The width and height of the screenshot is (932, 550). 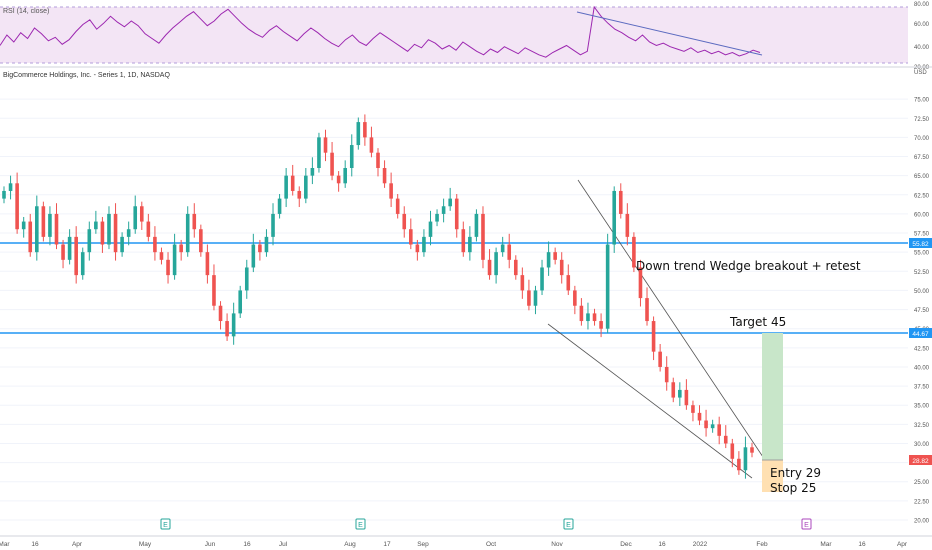 What do you see at coordinates (922, 254) in the screenshot?
I see `price-tick-label: 55.00` at bounding box center [922, 254].